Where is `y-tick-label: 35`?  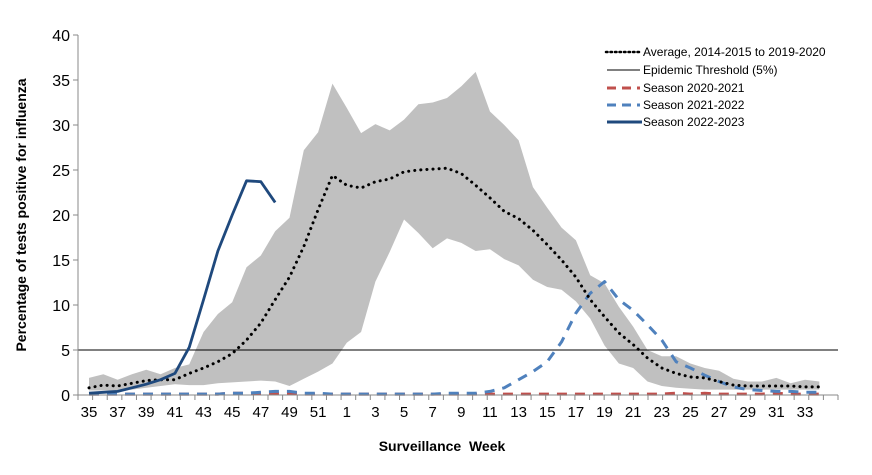
y-tick-label: 35 is located at coordinates (61, 81).